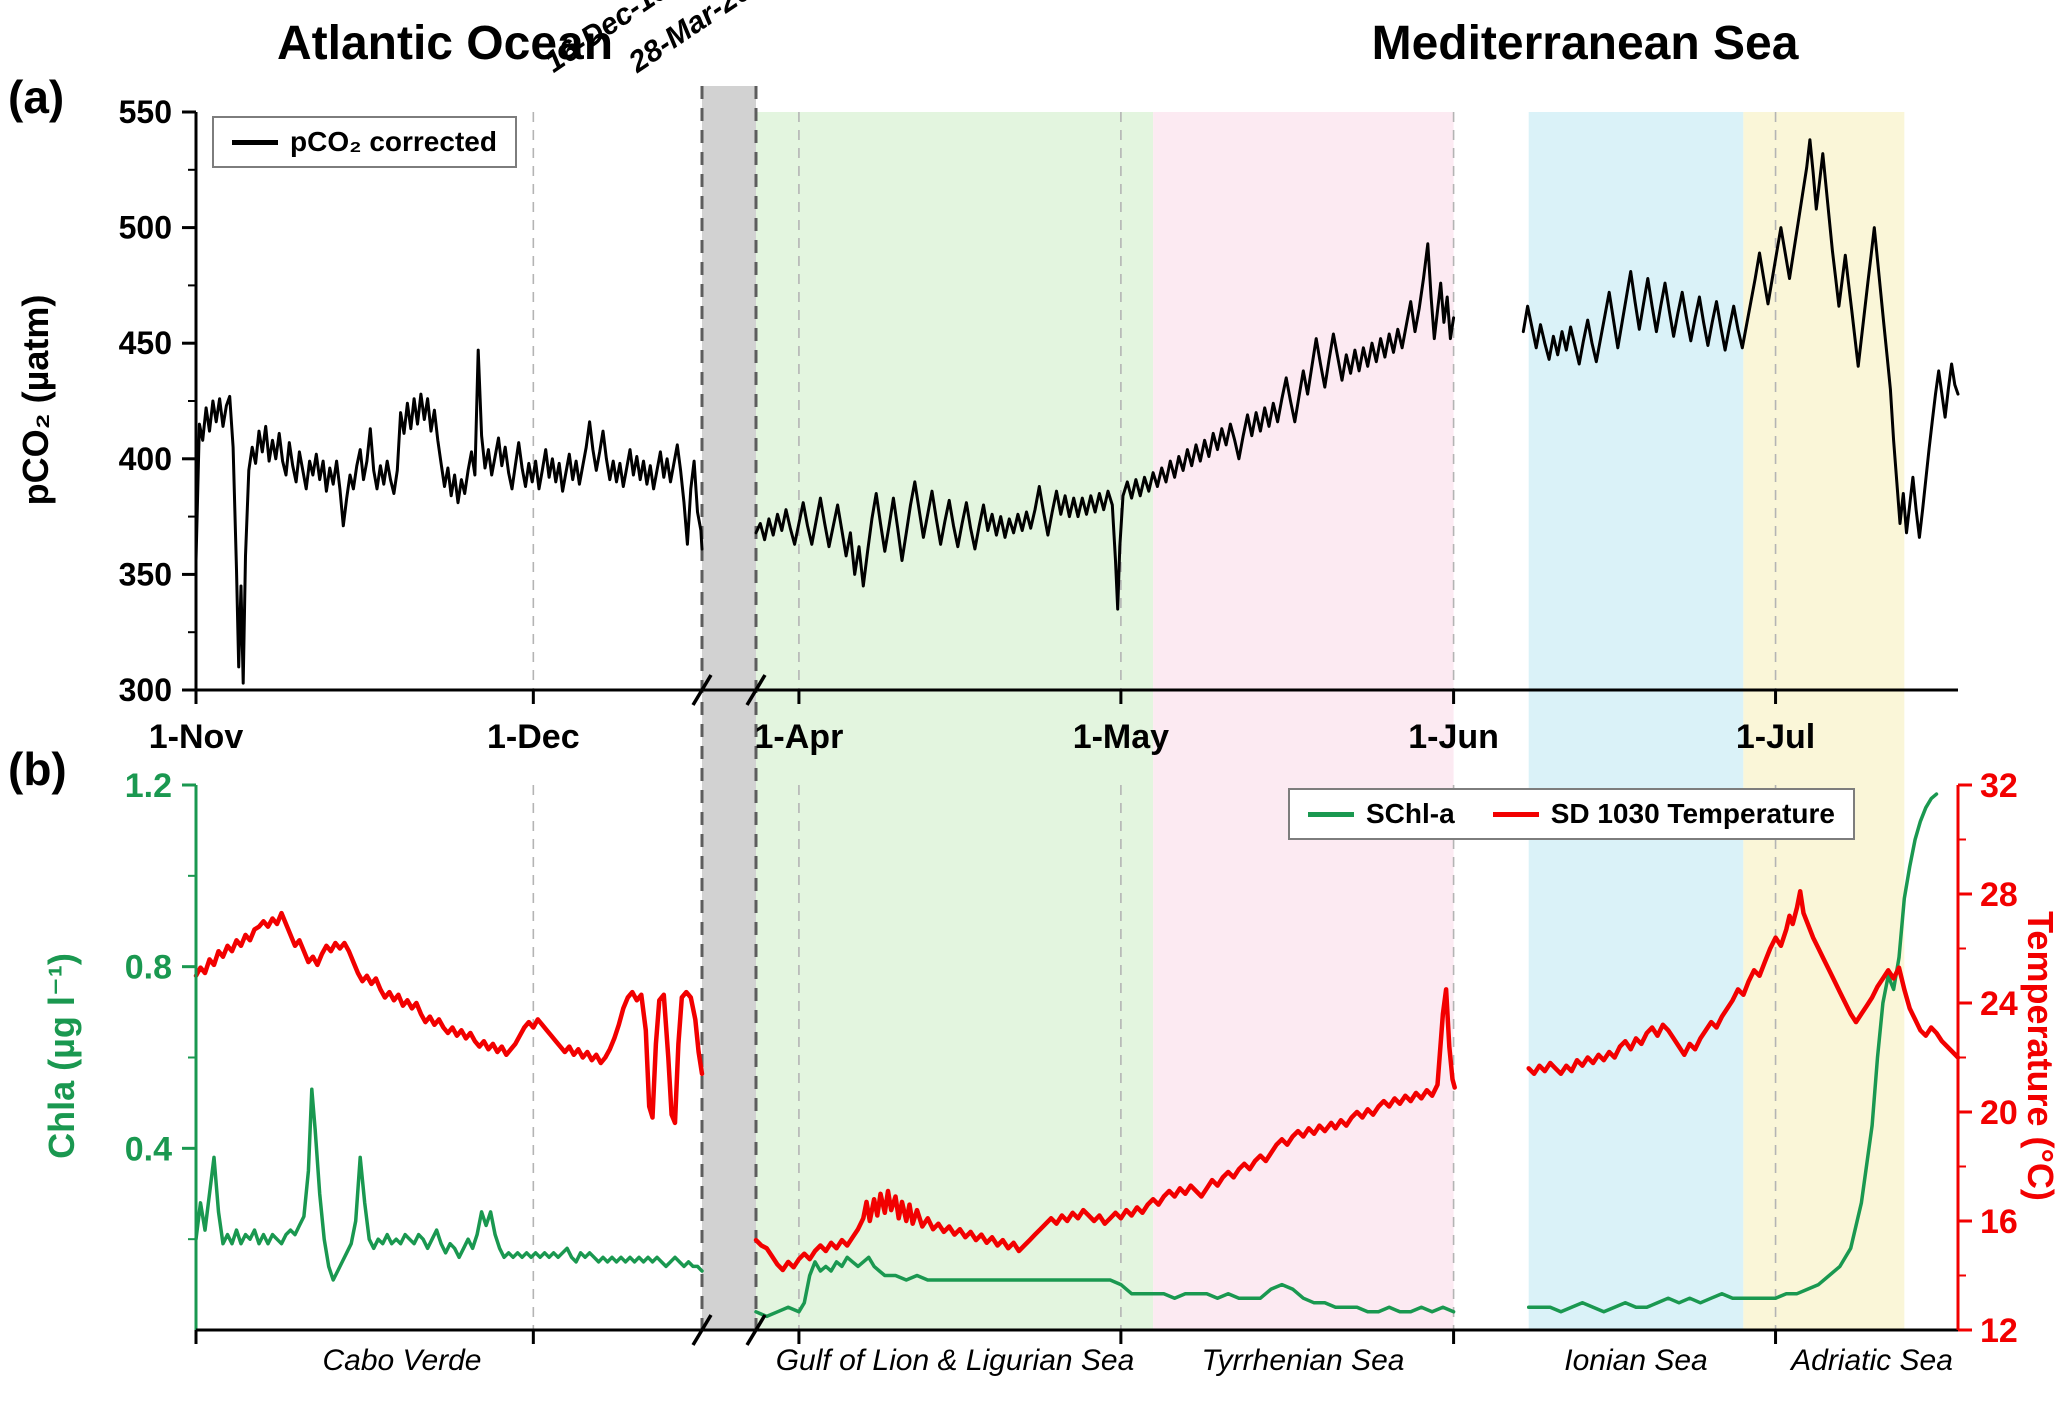 The width and height of the screenshot is (2067, 1408). I want to click on pco2-legend: pCO₂ corrected, so click(364, 142).